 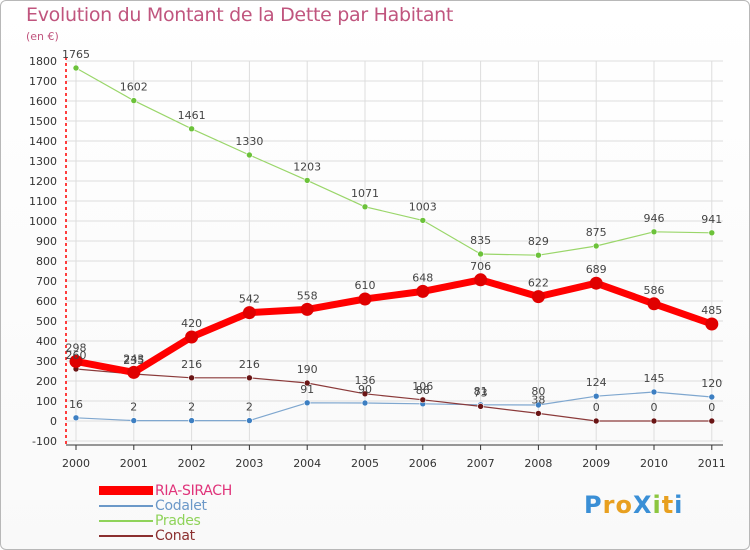 I want to click on legend-item: RIA-SIRACH, so click(x=165, y=490).